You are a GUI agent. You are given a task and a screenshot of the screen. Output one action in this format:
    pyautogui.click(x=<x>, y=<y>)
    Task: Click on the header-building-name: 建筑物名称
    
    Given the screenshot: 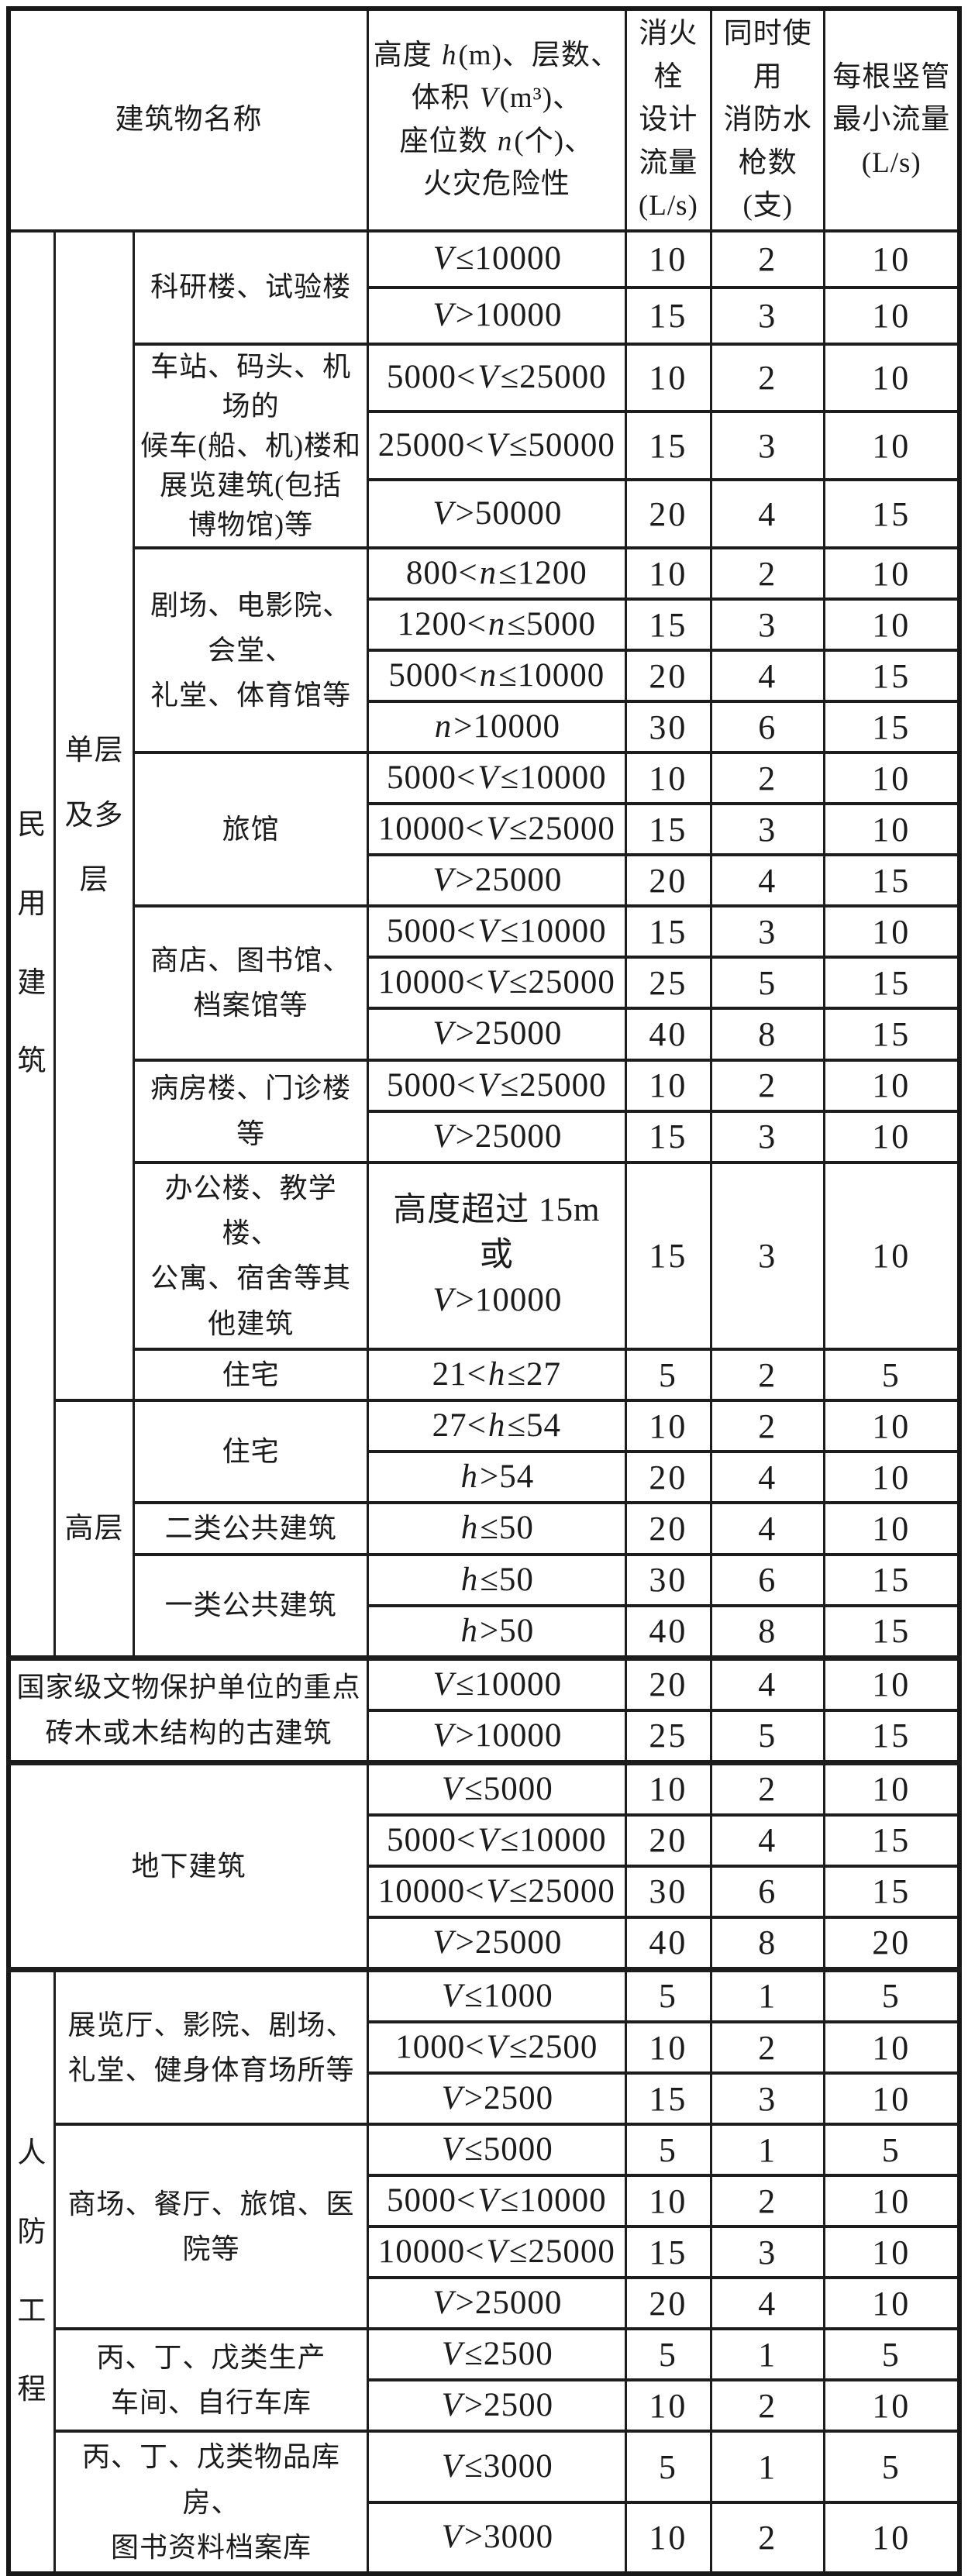 What is the action you would take?
    pyautogui.click(x=188, y=119)
    